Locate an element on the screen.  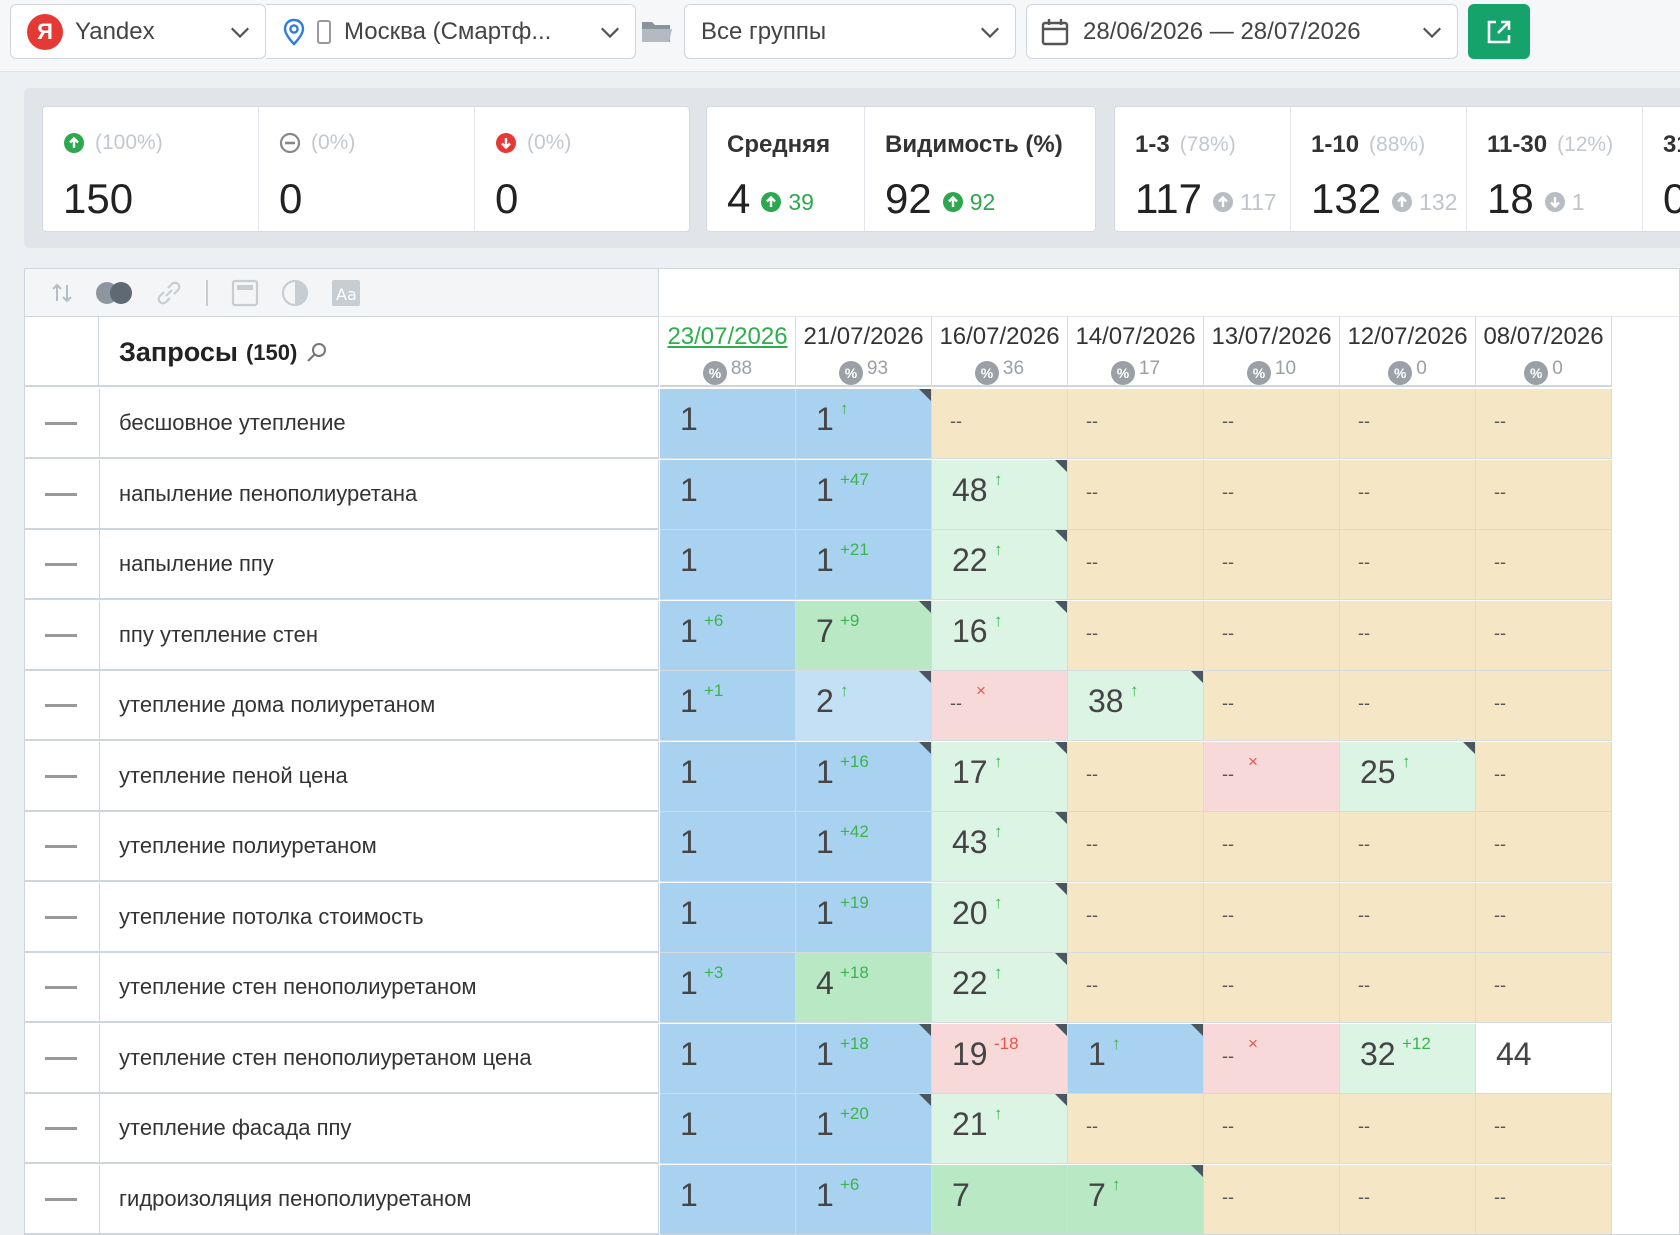
position-cell: 7 is located at coordinates (1000, 1199).